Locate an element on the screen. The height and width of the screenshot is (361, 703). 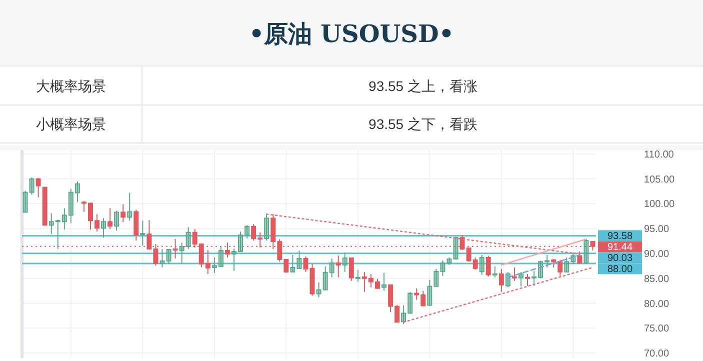
ref-line-label: 93.58 is located at coordinates (620, 236).